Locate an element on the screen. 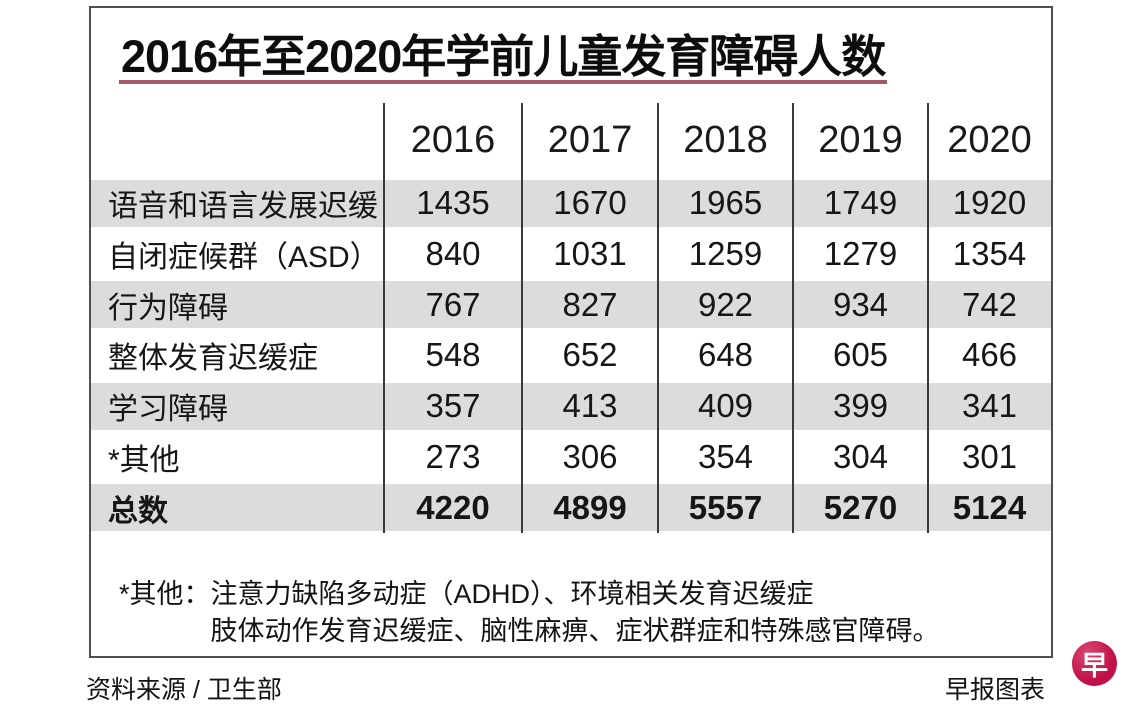 The image size is (1140, 712). row-label: 总数 is located at coordinates (237, 507).